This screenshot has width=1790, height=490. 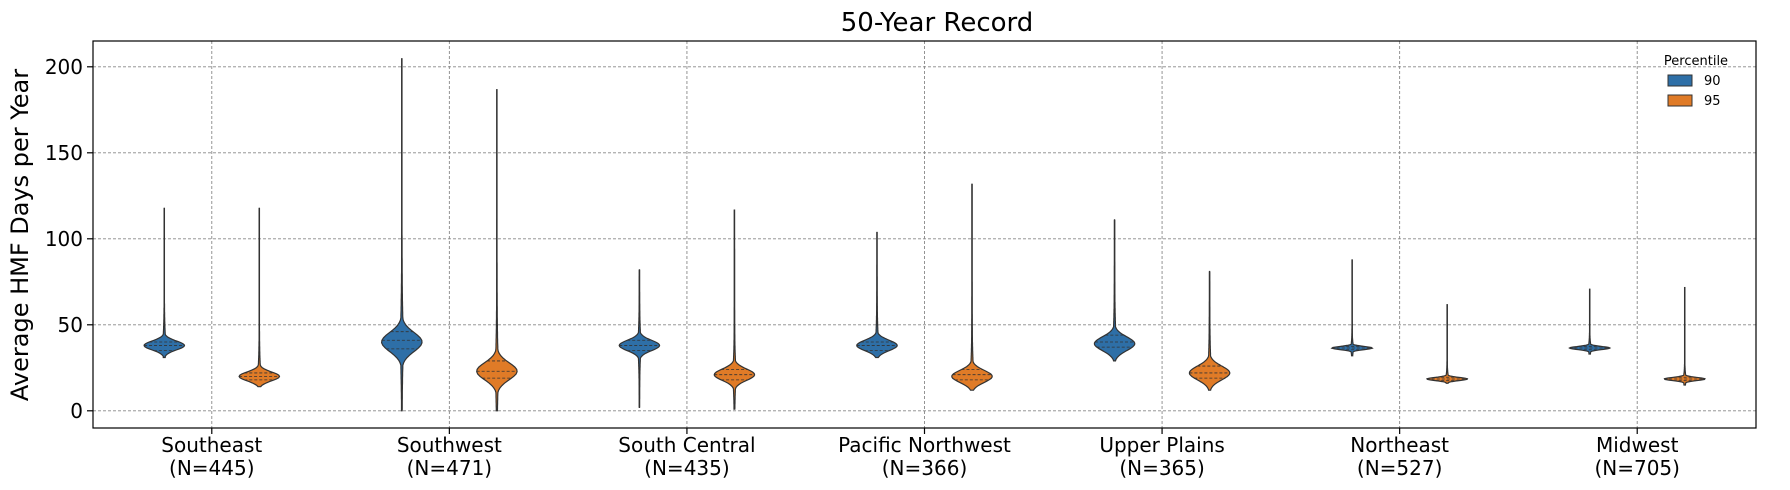 I want to click on x-tick-label-count: (N=435), so click(x=687, y=468).